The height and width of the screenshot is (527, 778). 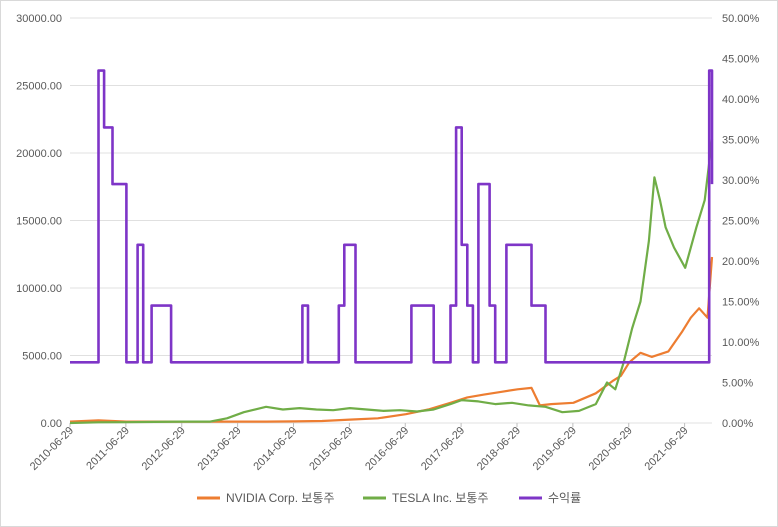 I want to click on x-tick-label: 2014-06-29, so click(x=275, y=449).